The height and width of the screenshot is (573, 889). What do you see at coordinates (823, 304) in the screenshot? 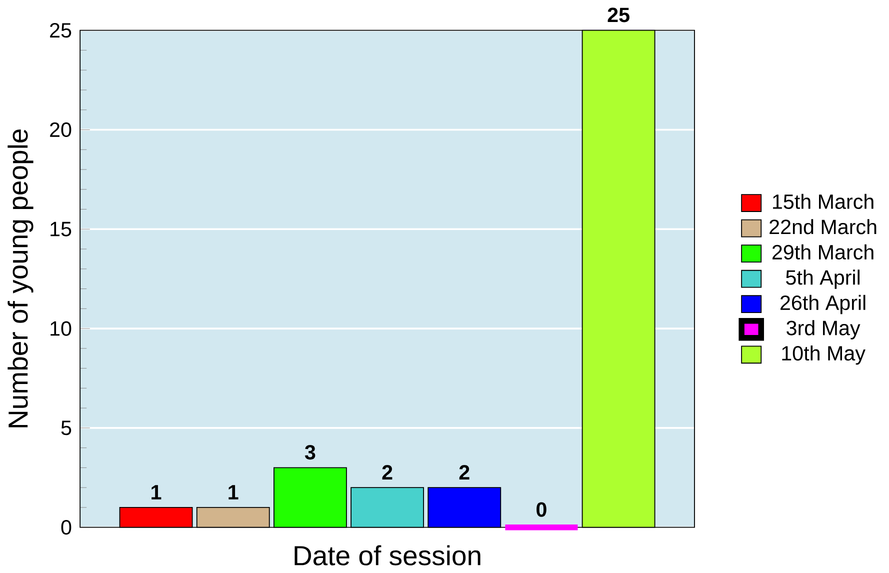
I see `legend-label: 26th April` at bounding box center [823, 304].